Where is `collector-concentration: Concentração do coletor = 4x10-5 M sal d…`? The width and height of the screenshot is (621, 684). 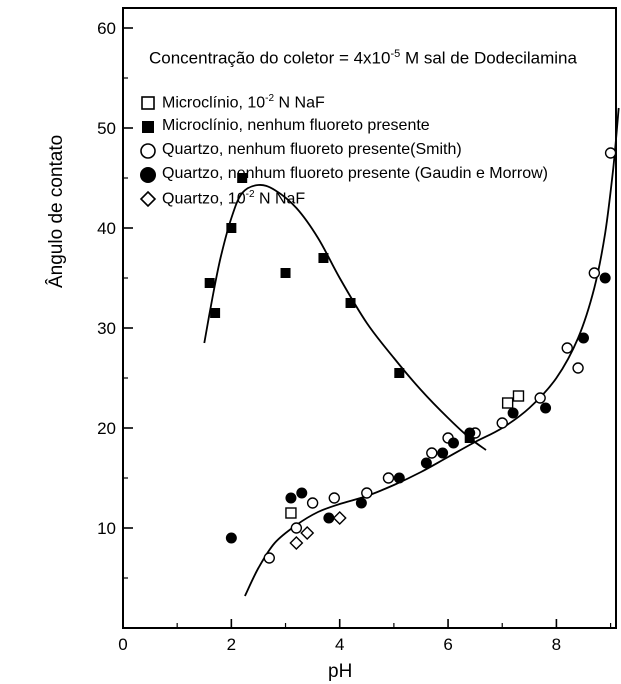 collector-concentration: Concentração do coletor = 4x10-5 M sal d… is located at coordinates (363, 58).